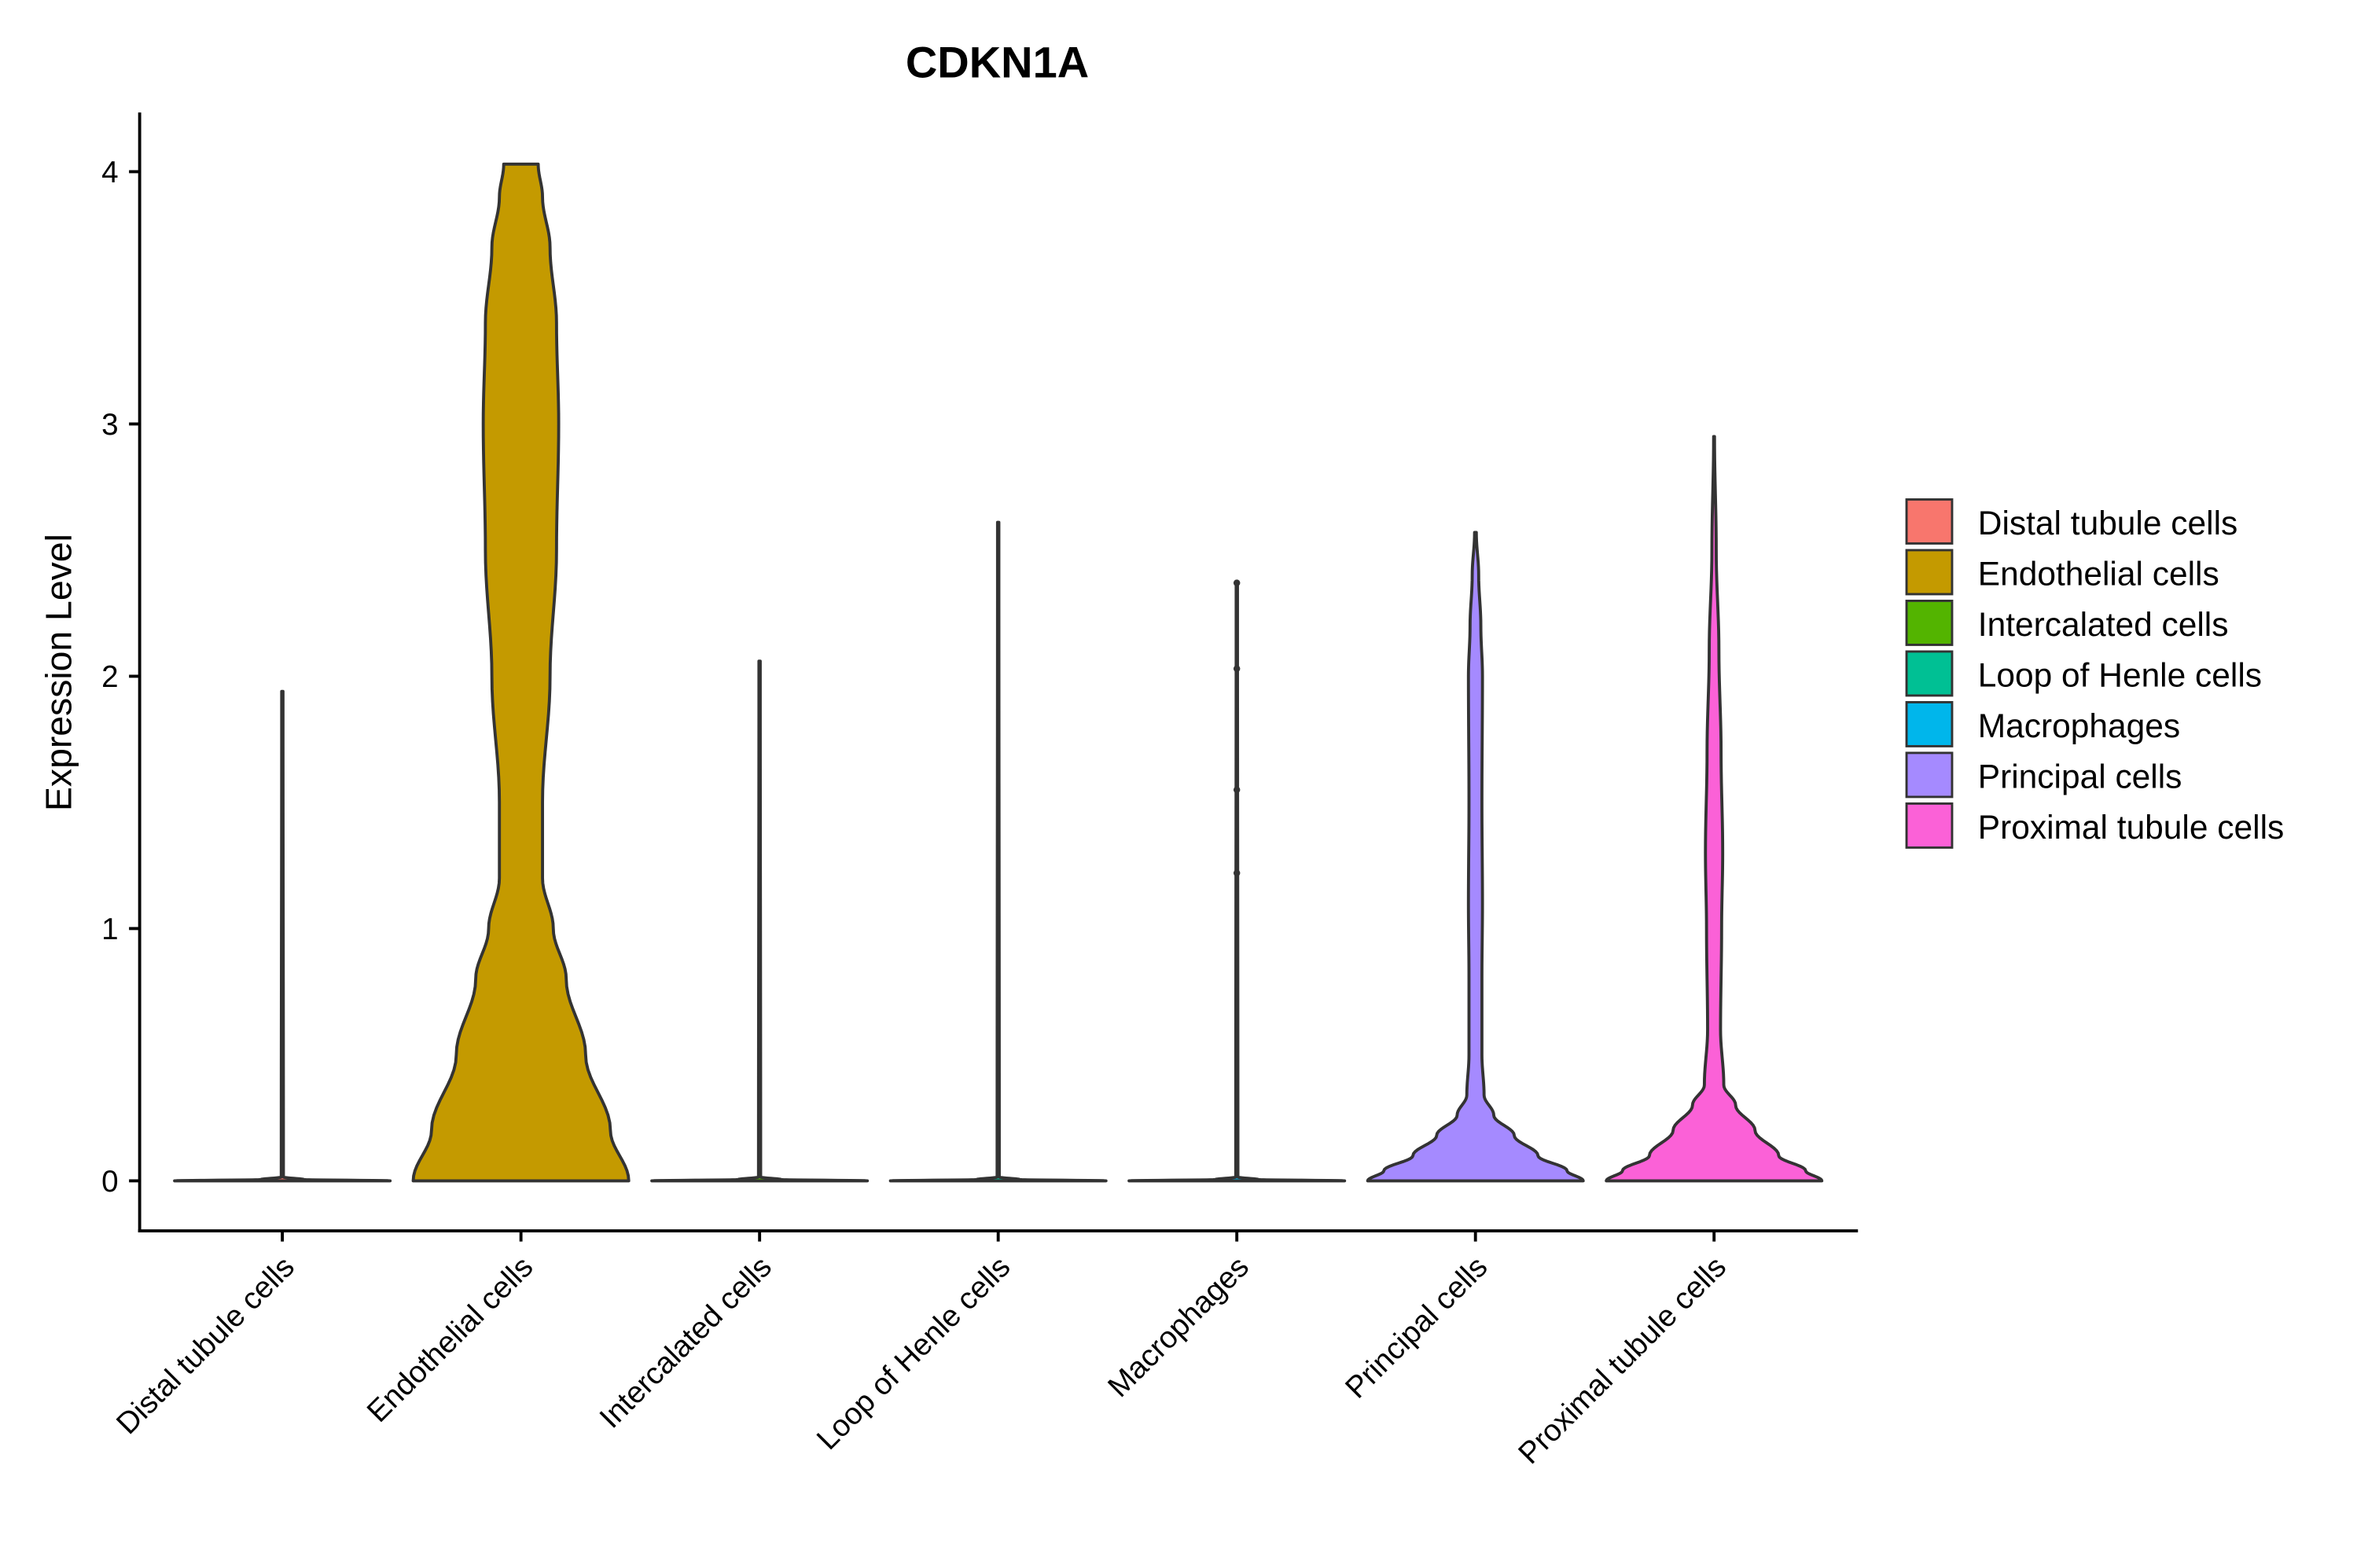 The width and height of the screenshot is (2368, 1568). What do you see at coordinates (109, 677) in the screenshot?
I see `y-tick-label: 2` at bounding box center [109, 677].